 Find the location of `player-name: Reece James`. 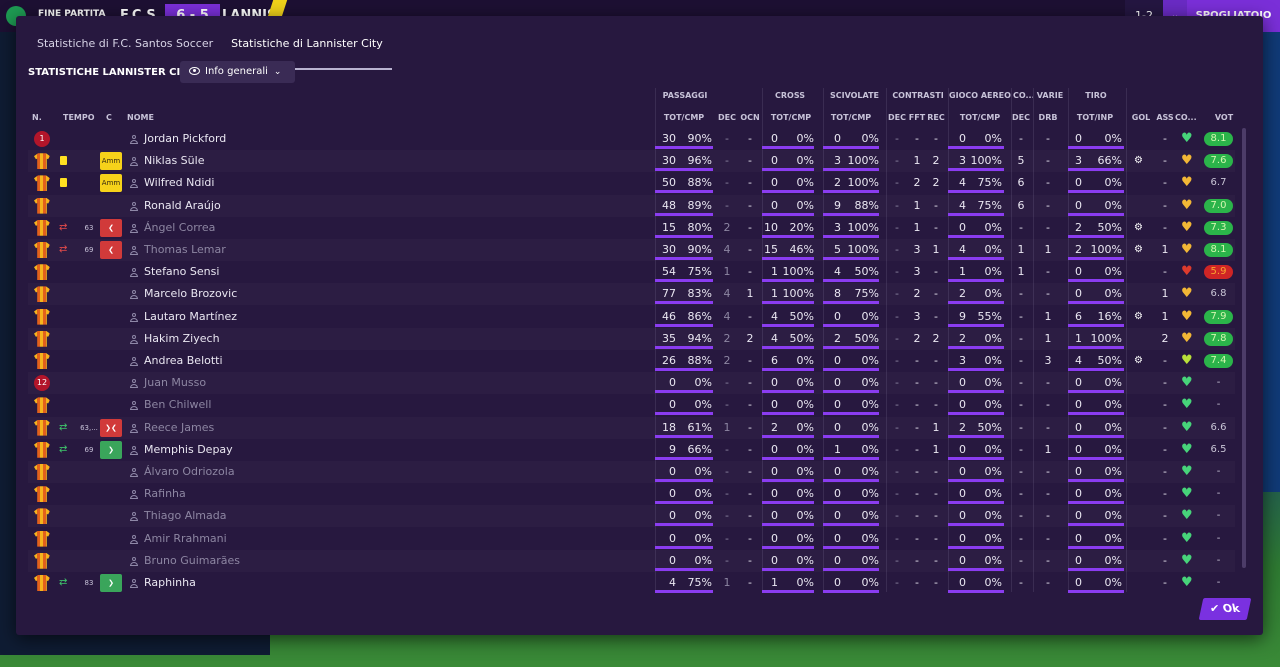

player-name: Reece James is located at coordinates (179, 427).